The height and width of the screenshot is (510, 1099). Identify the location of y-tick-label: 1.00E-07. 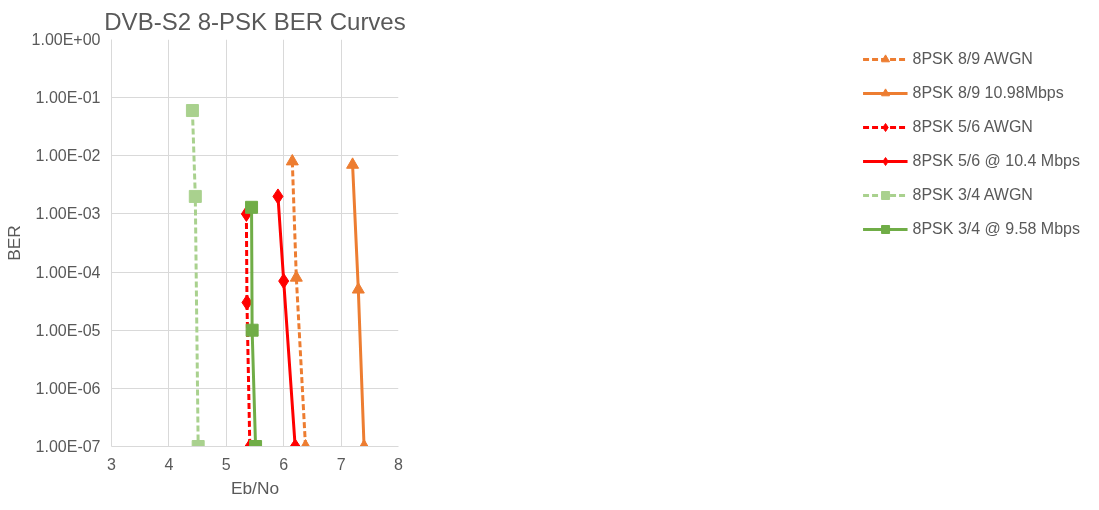
(68, 446).